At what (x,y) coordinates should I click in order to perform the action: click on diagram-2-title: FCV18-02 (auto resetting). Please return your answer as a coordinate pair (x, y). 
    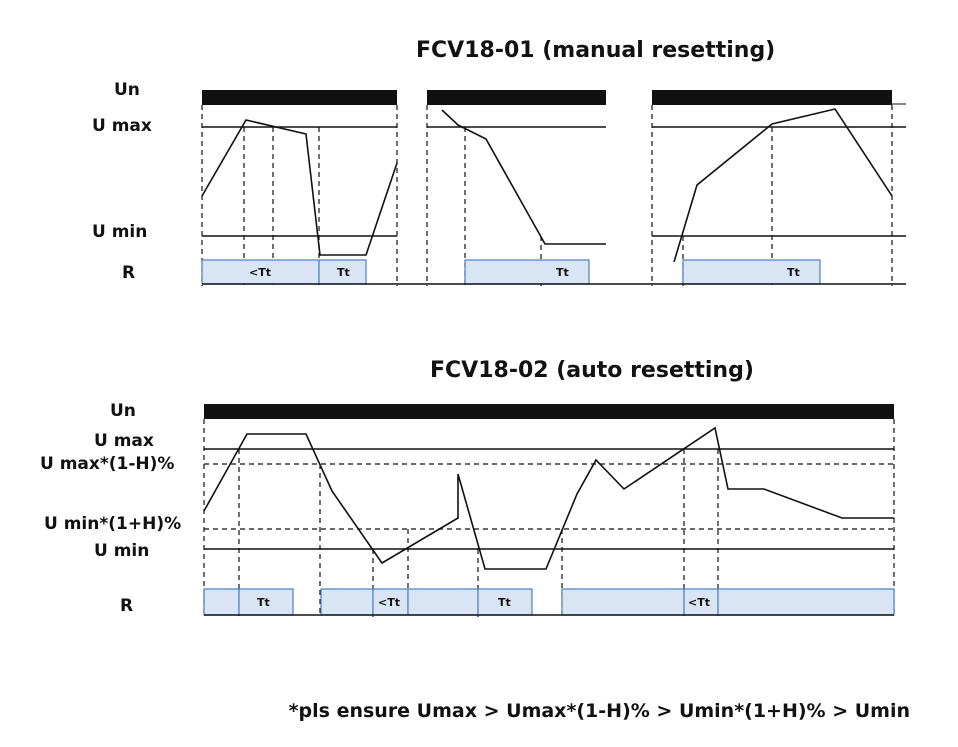
    Looking at the image, I should click on (592, 370).